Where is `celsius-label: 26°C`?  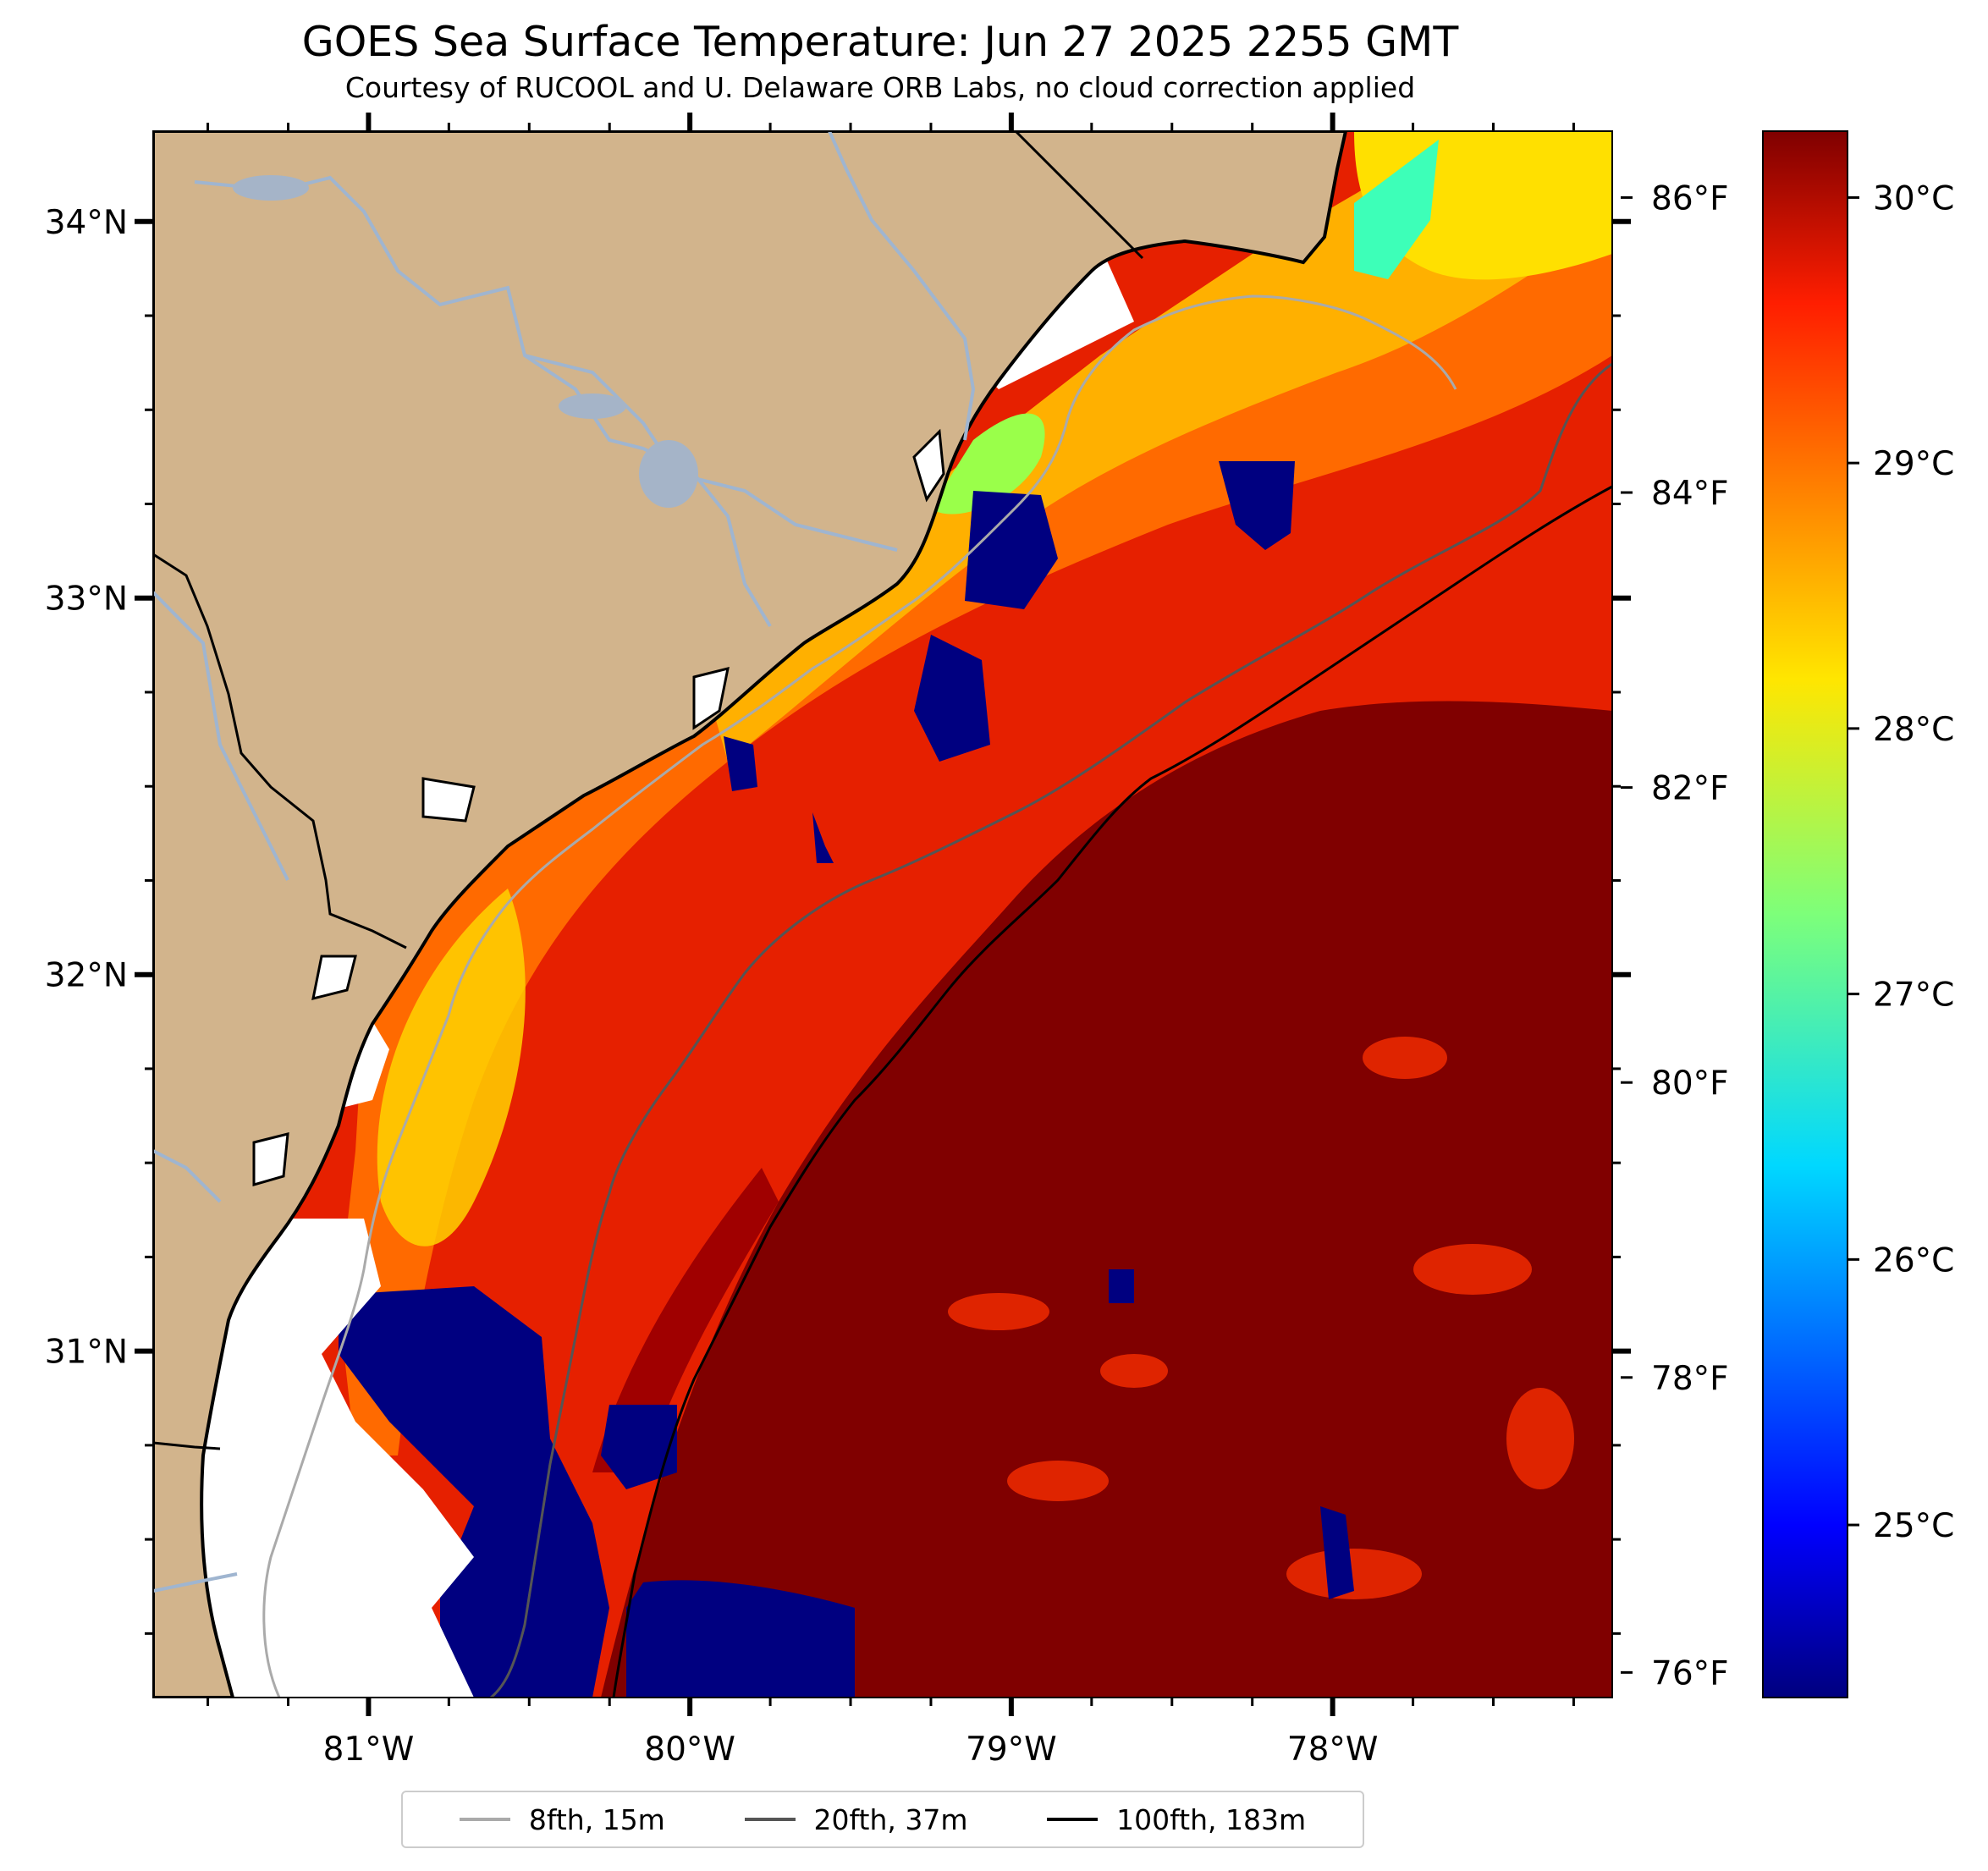 celsius-label: 26°C is located at coordinates (1913, 1260).